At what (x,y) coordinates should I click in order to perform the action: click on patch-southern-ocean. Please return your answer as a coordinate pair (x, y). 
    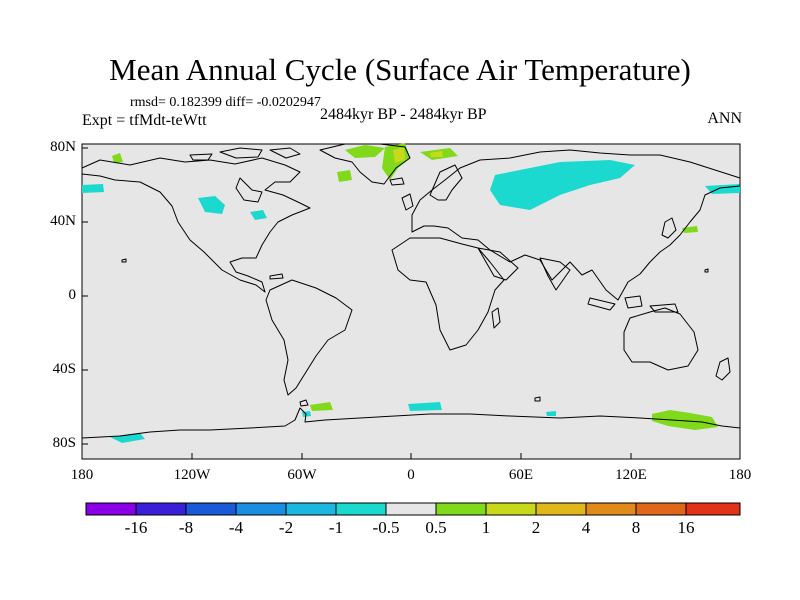
    Looking at the image, I should click on (425, 406).